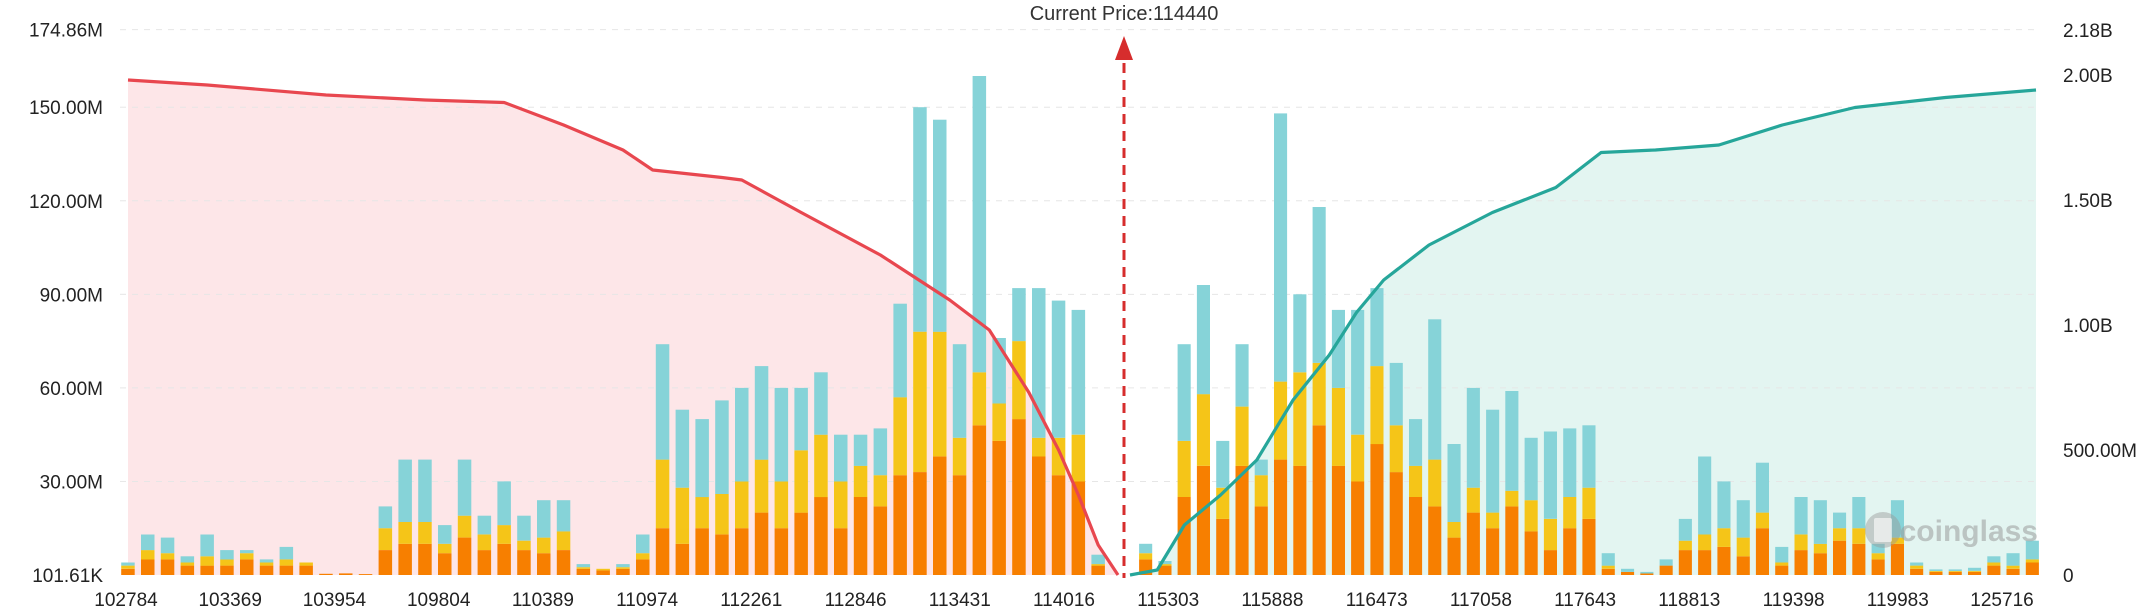 The height and width of the screenshot is (612, 2152). Describe the element at coordinates (524, 562) in the screenshot. I see `left-bar-20-low` at that location.